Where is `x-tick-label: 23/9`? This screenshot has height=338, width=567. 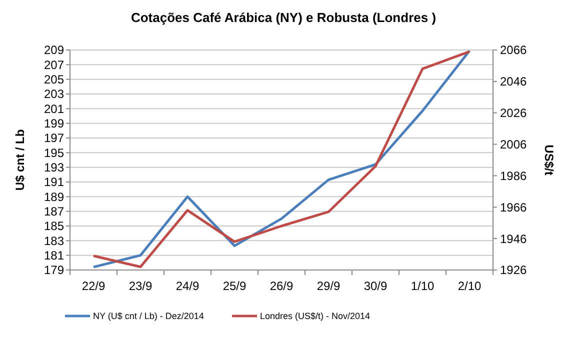 x-tick-label: 23/9 is located at coordinates (140, 286).